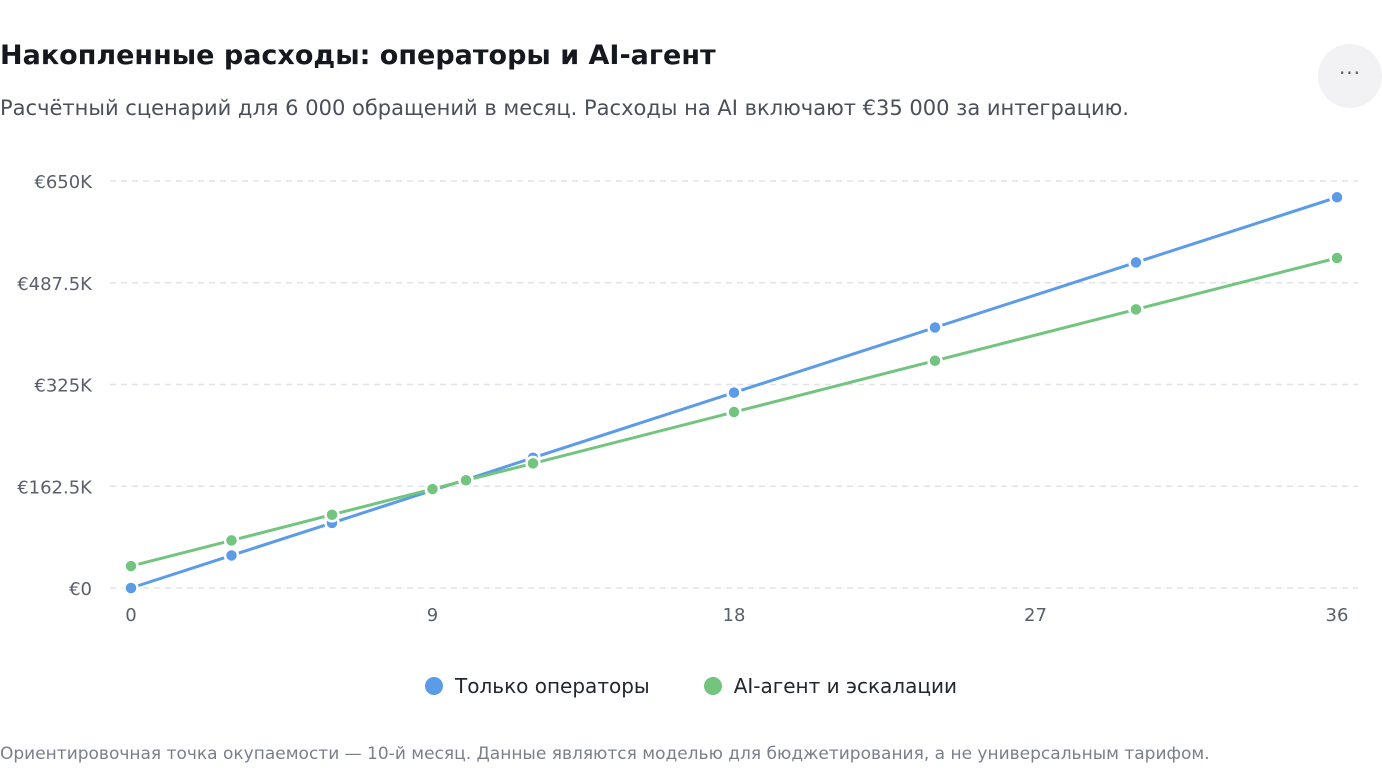 The height and width of the screenshot is (777, 1382). What do you see at coordinates (734, 615) in the screenshot?
I see `x-tick-label: 18` at bounding box center [734, 615].